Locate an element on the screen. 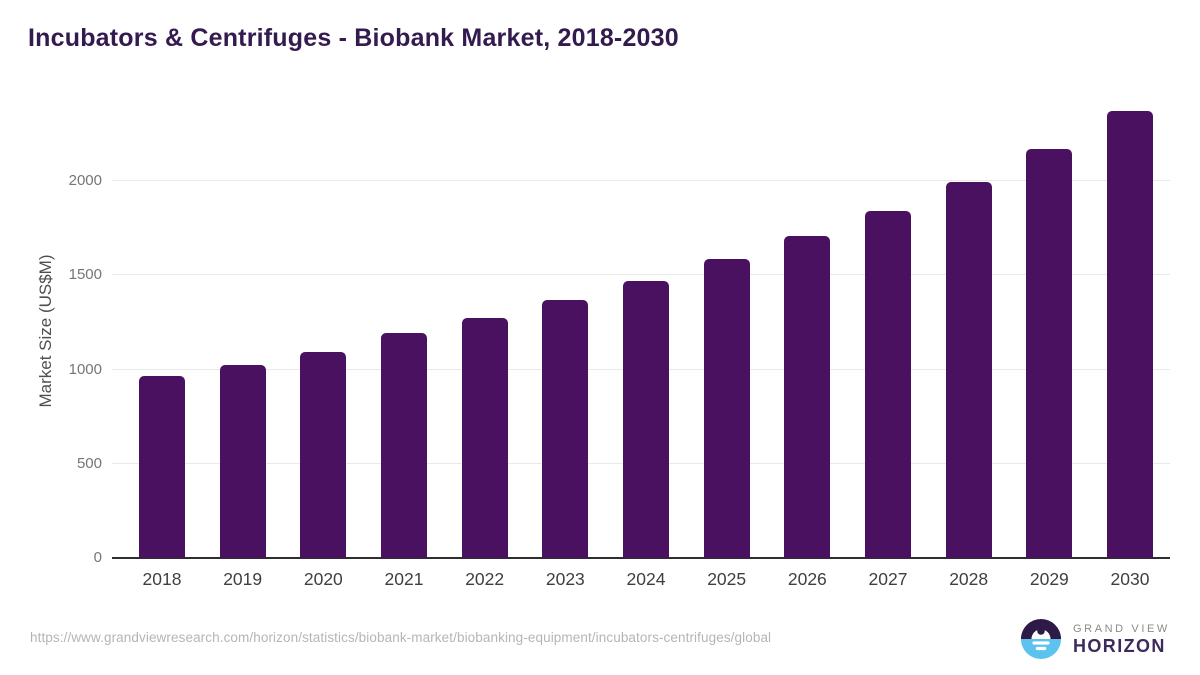 This screenshot has height=675, width=1200. horizon-sun-icon is located at coordinates (1041, 639).